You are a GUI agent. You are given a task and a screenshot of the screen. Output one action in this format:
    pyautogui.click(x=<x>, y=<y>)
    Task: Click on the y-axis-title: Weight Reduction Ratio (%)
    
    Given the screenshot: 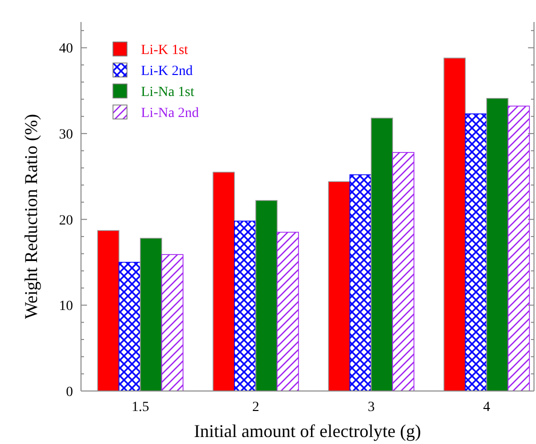 What is the action you would take?
    pyautogui.click(x=31, y=217)
    